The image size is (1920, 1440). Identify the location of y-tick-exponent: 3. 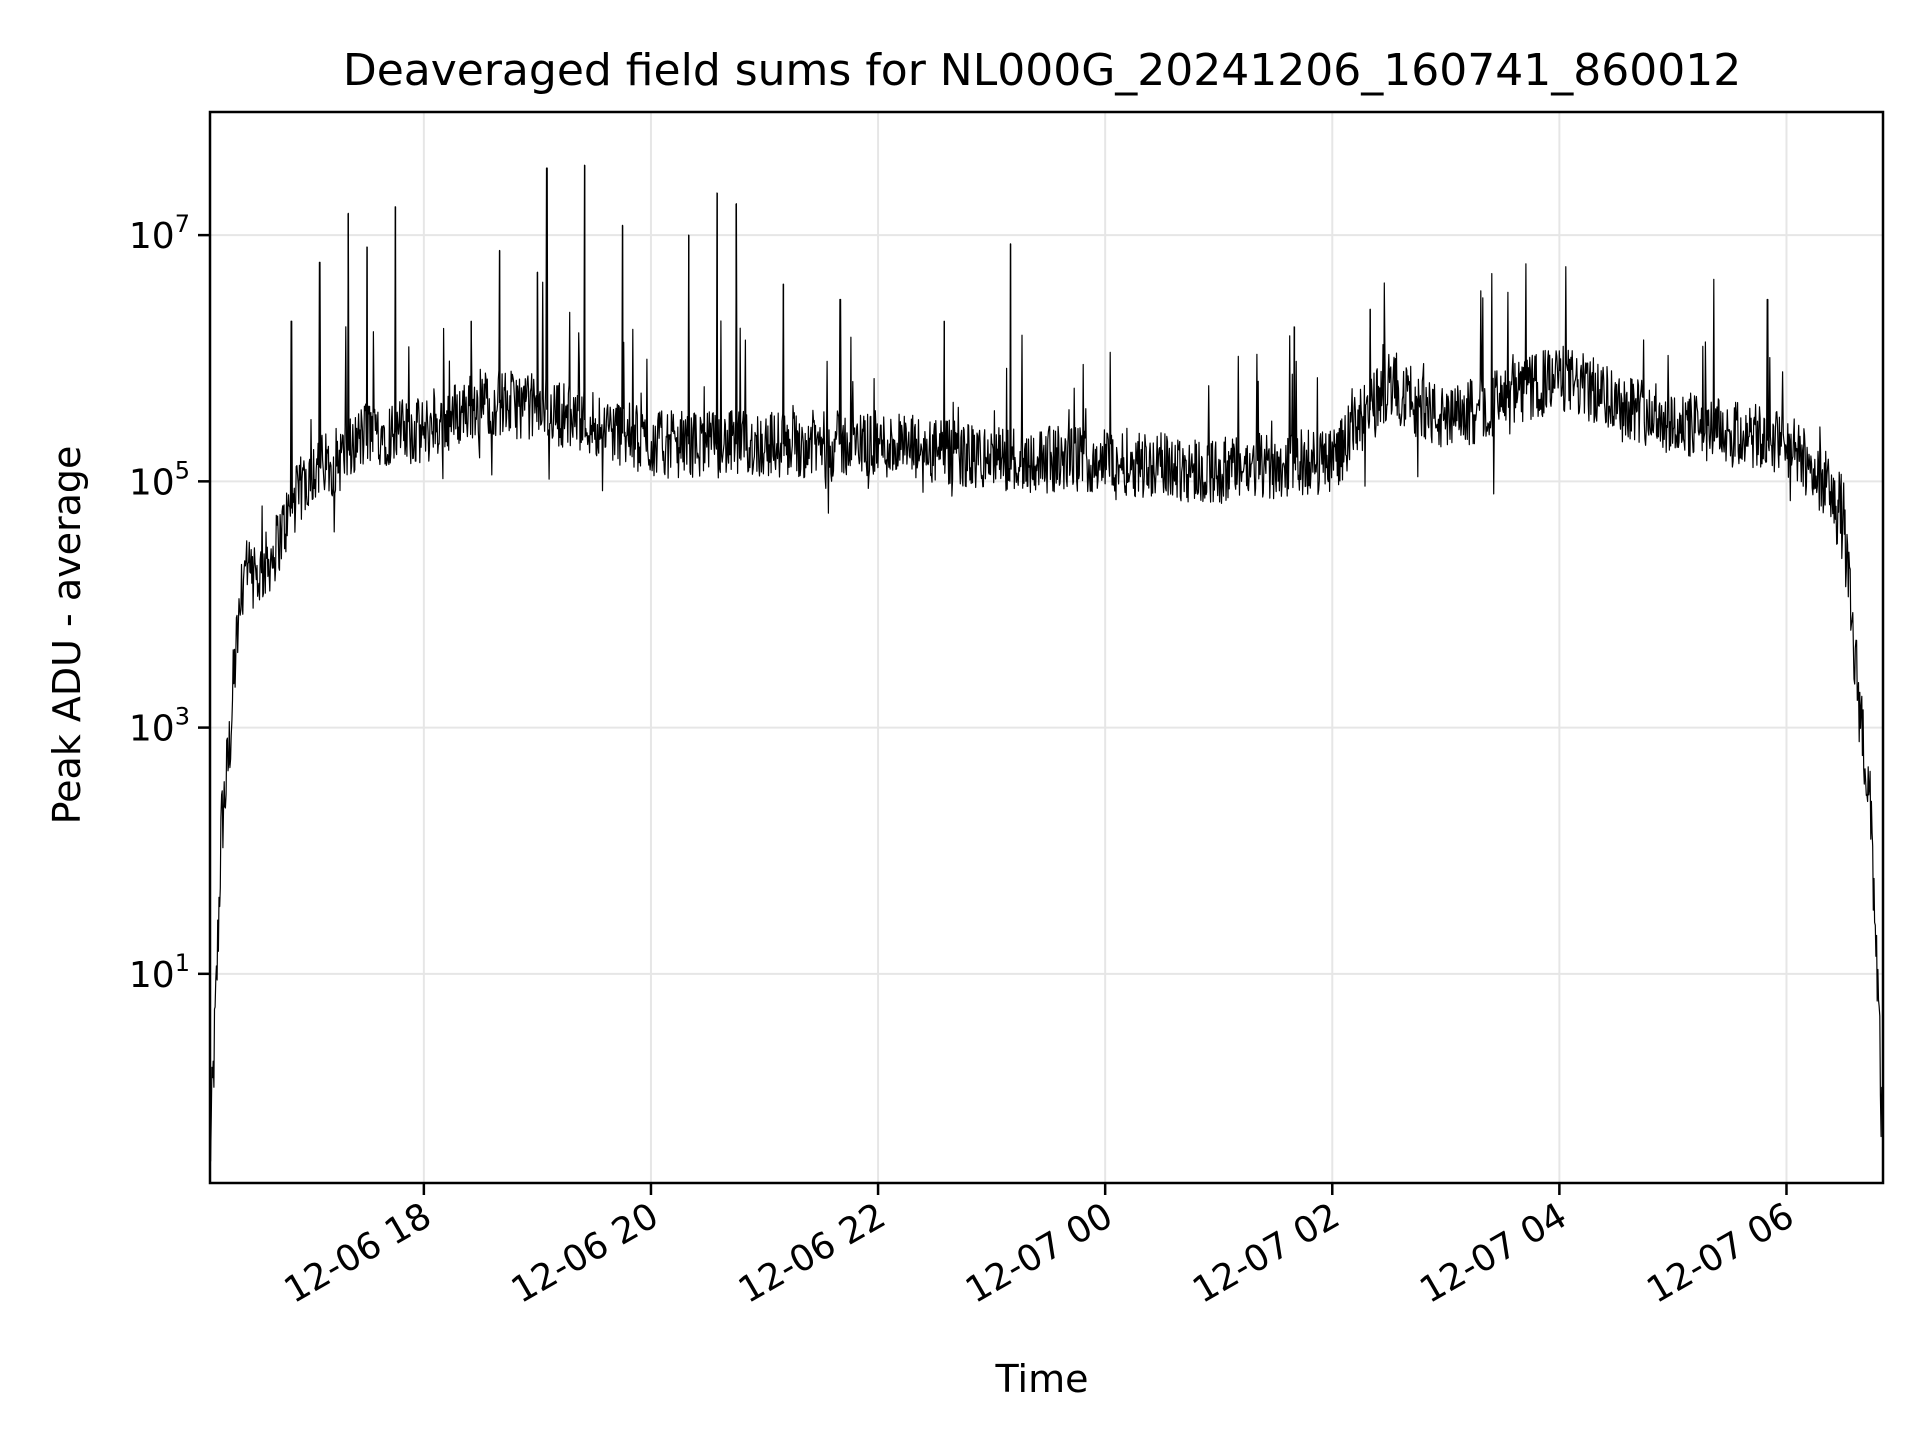
(182, 717).